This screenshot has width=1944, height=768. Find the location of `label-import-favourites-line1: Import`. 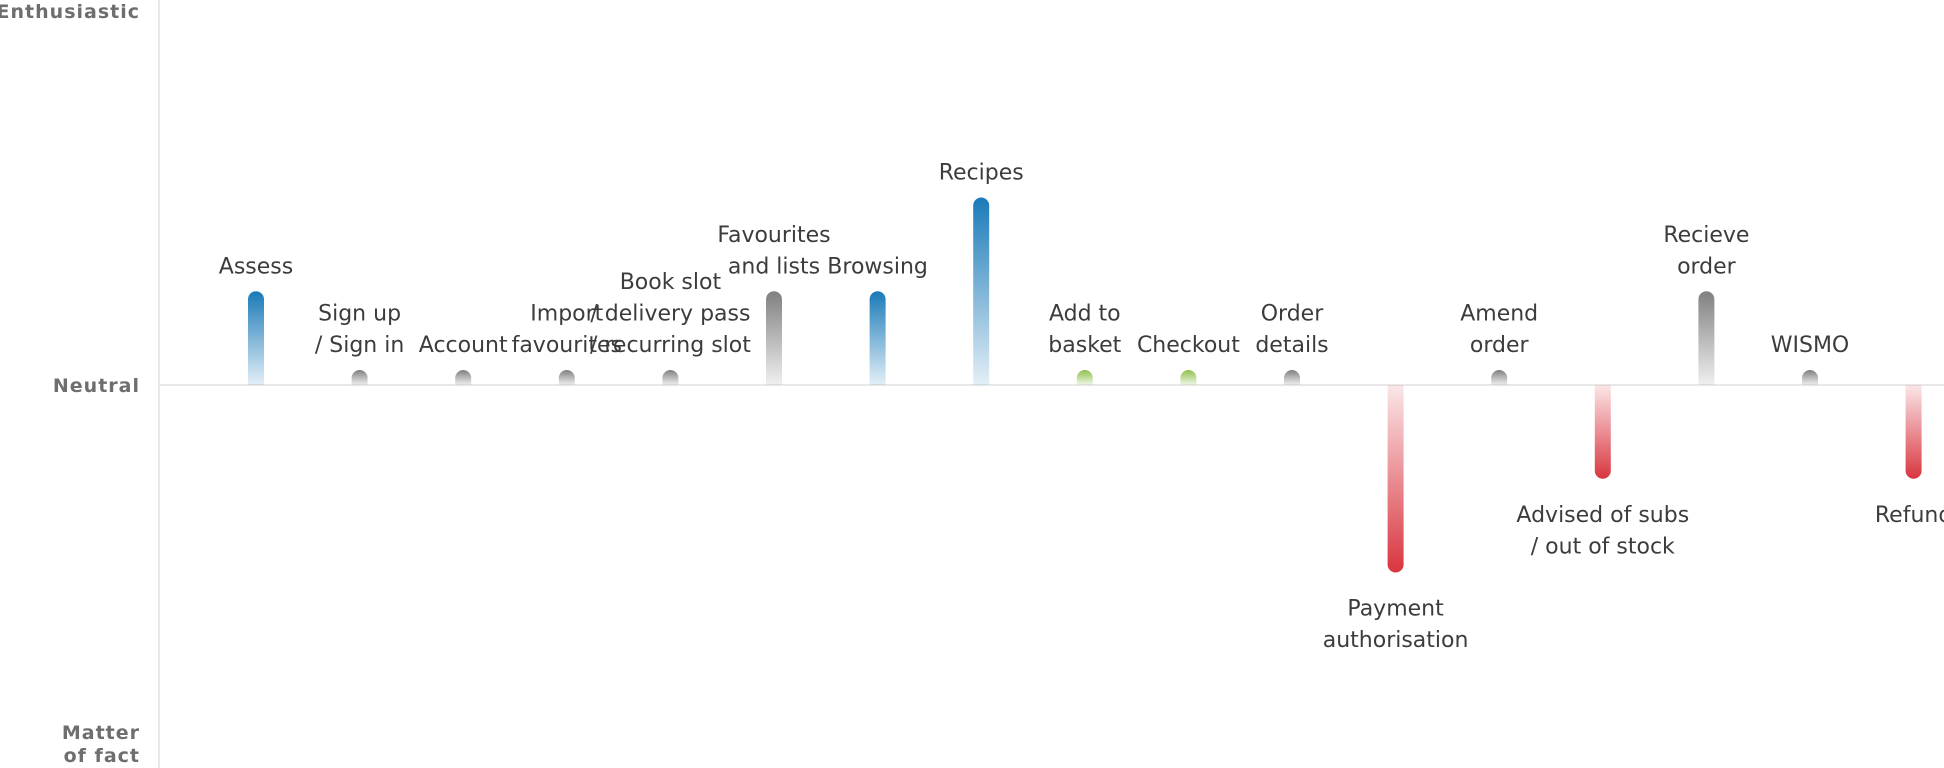

label-import-favourites-line1: Import is located at coordinates (566, 314).